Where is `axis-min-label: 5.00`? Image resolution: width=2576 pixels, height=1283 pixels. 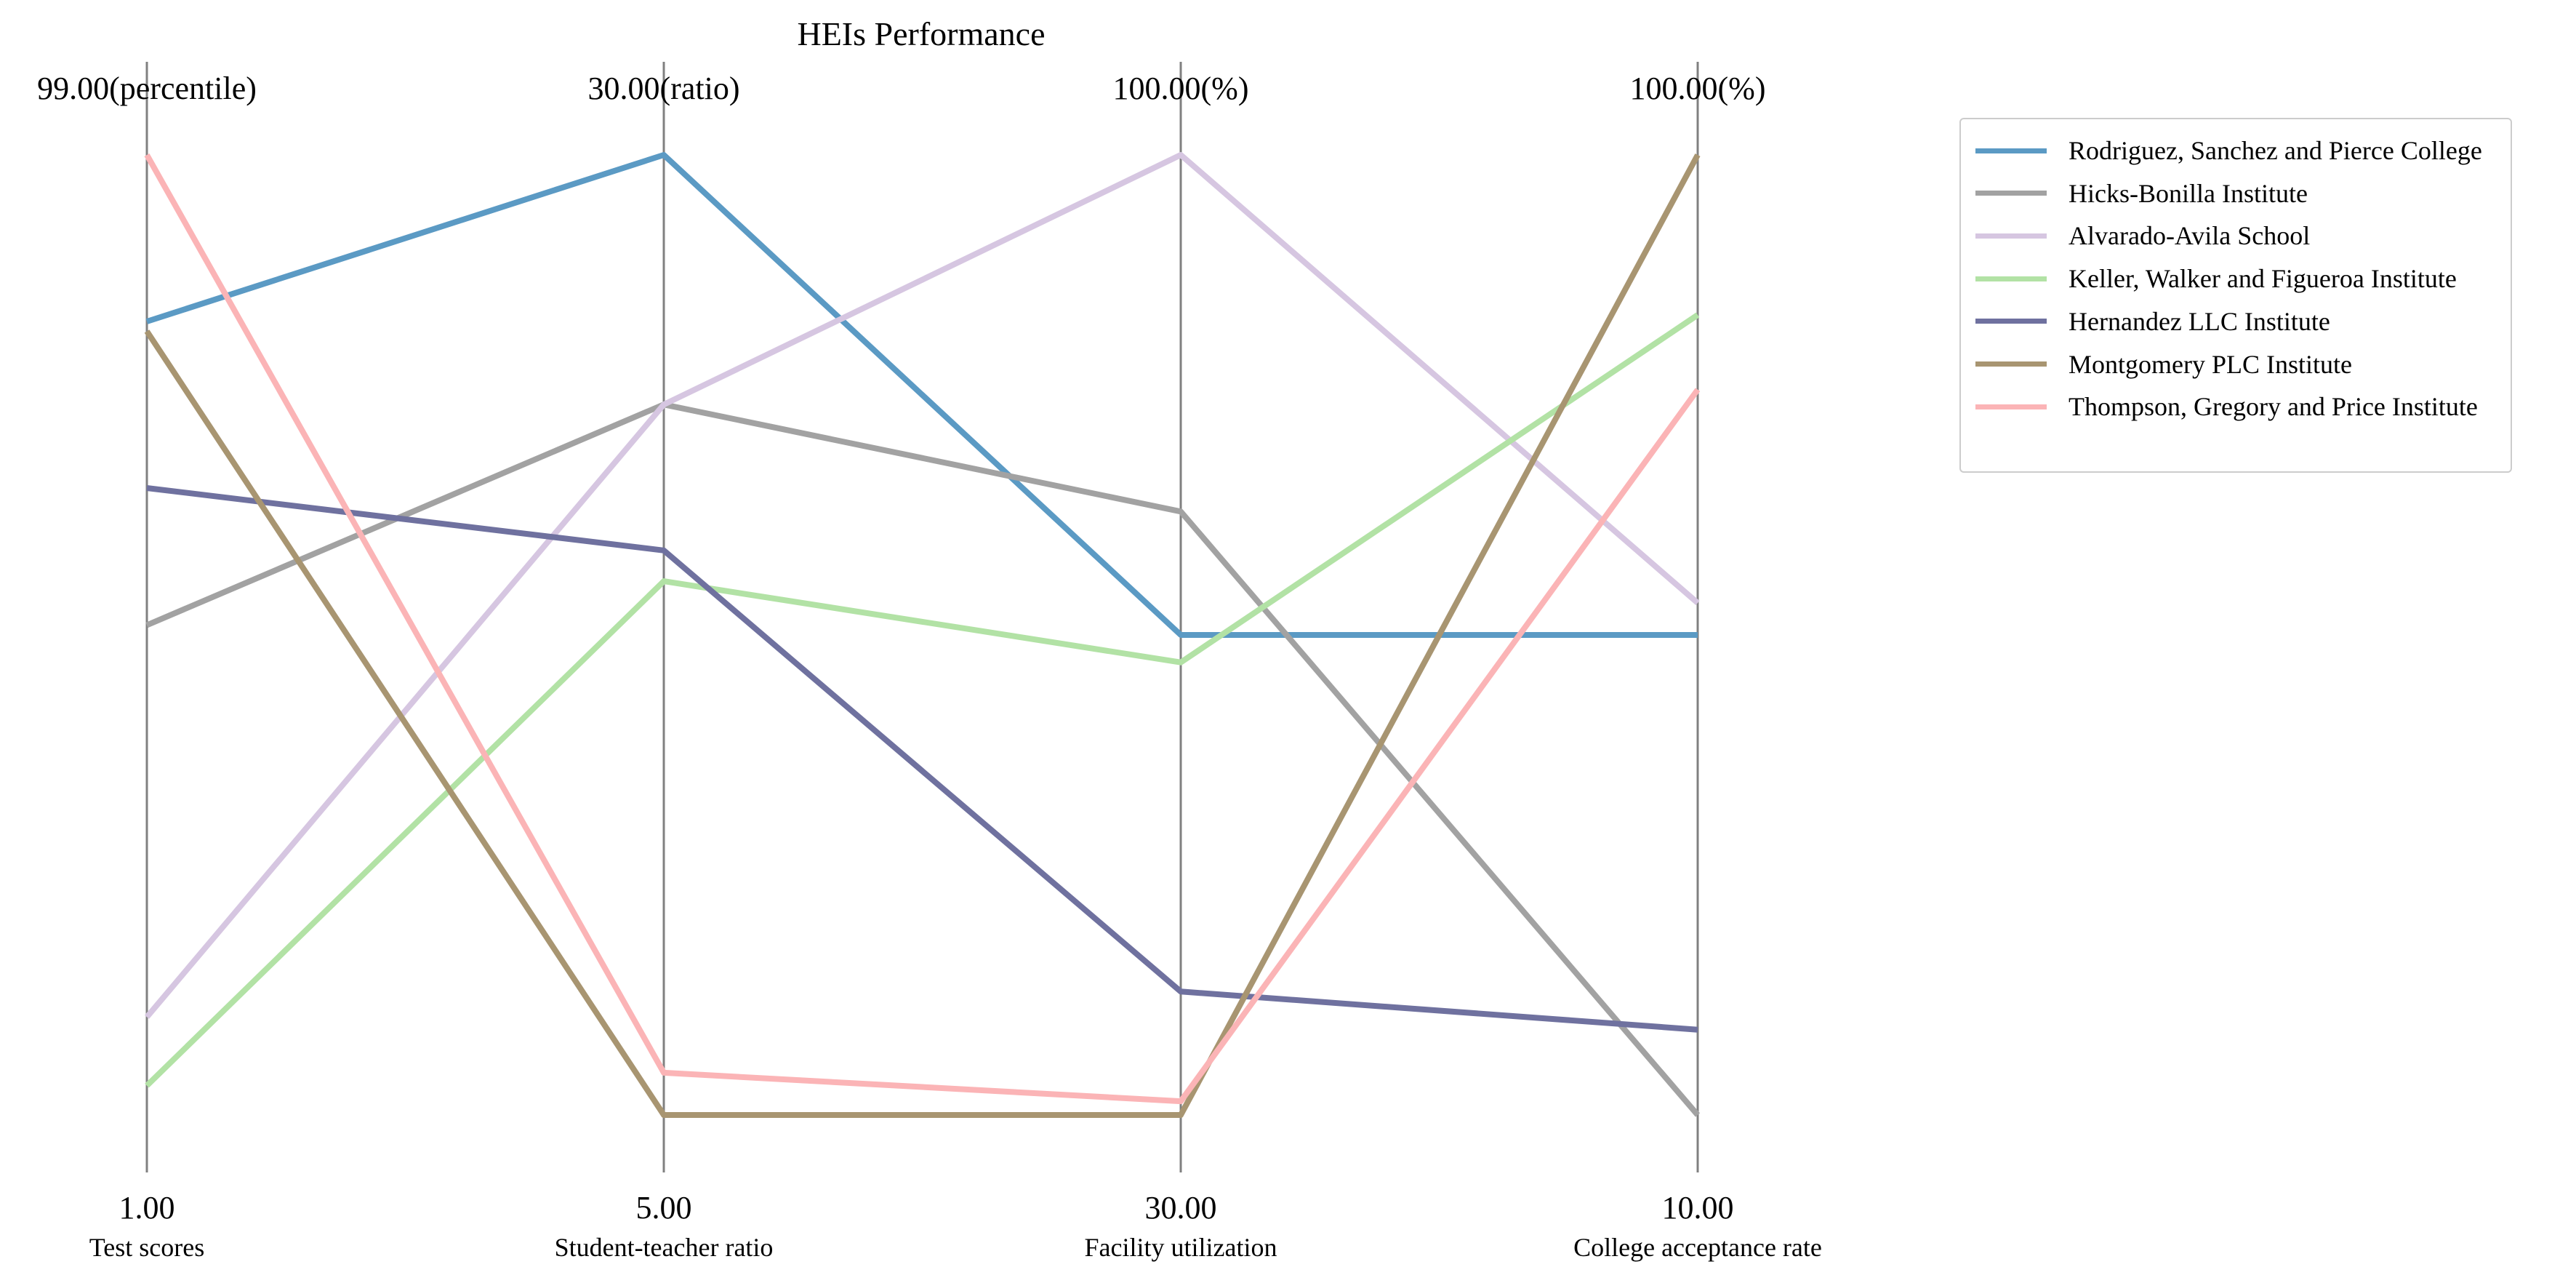 axis-min-label: 5.00 is located at coordinates (664, 1208).